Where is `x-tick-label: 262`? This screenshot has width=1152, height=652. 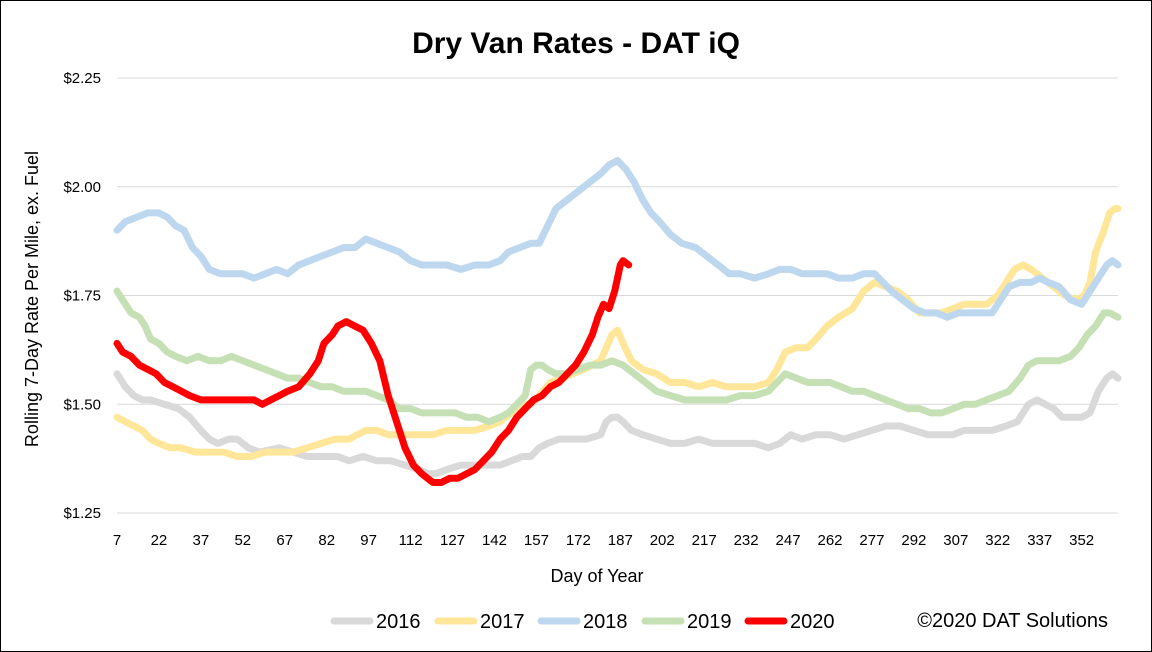 x-tick-label: 262 is located at coordinates (829, 540).